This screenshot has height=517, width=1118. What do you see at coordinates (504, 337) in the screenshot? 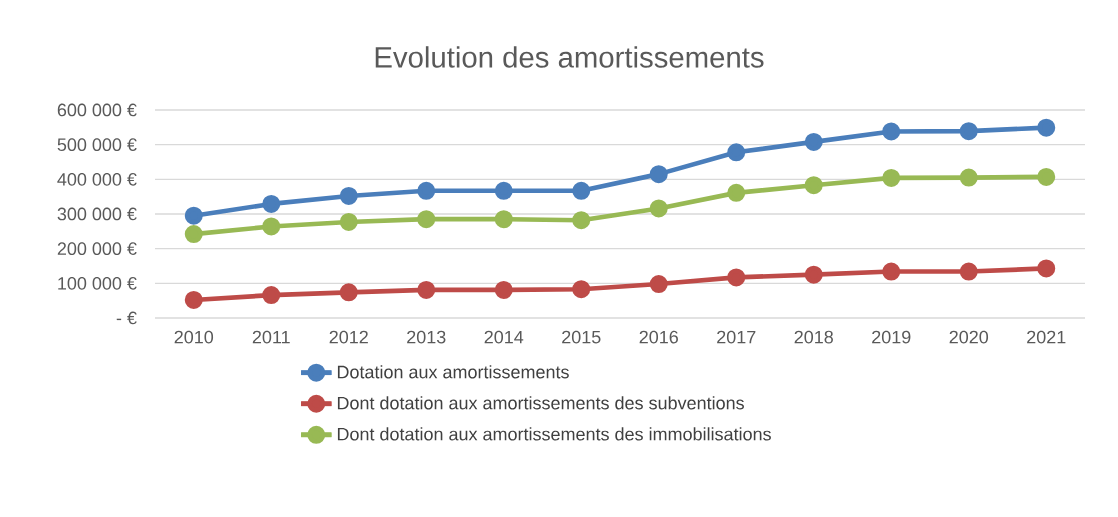
I see `x-tick-label: 2014` at bounding box center [504, 337].